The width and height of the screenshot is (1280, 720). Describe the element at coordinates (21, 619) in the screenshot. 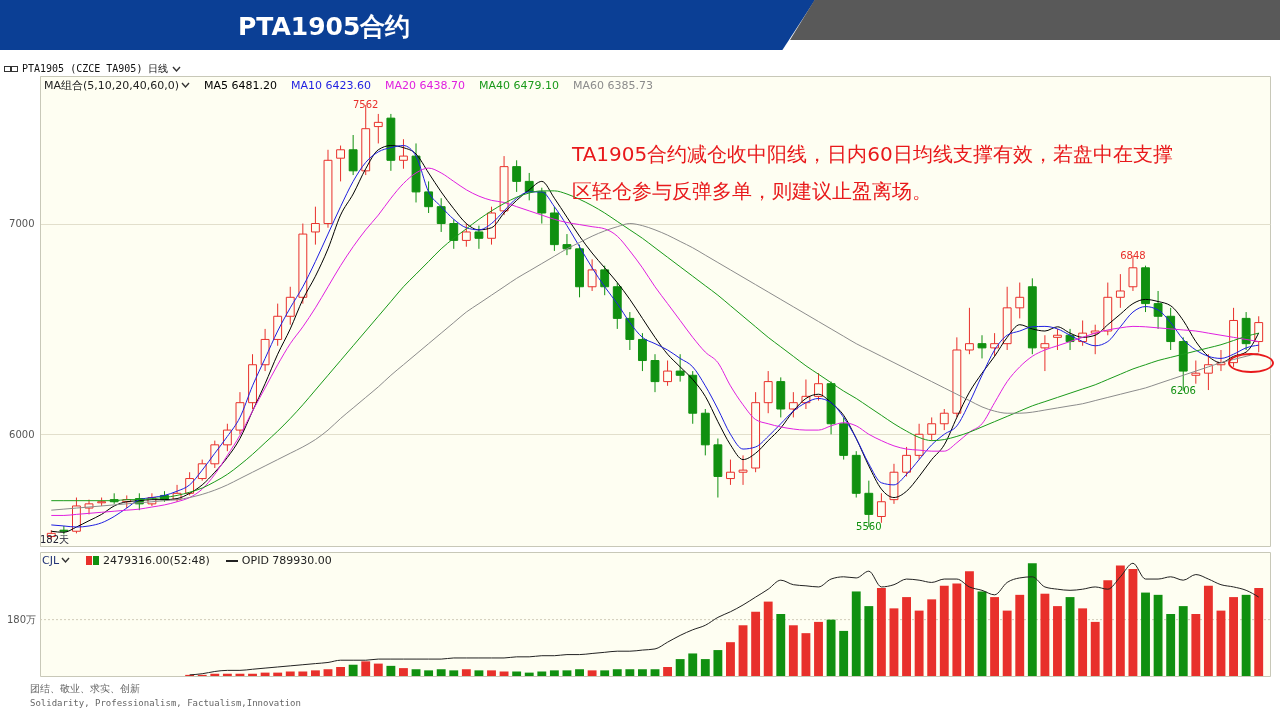

I see `ref-line-label: 180万` at that location.